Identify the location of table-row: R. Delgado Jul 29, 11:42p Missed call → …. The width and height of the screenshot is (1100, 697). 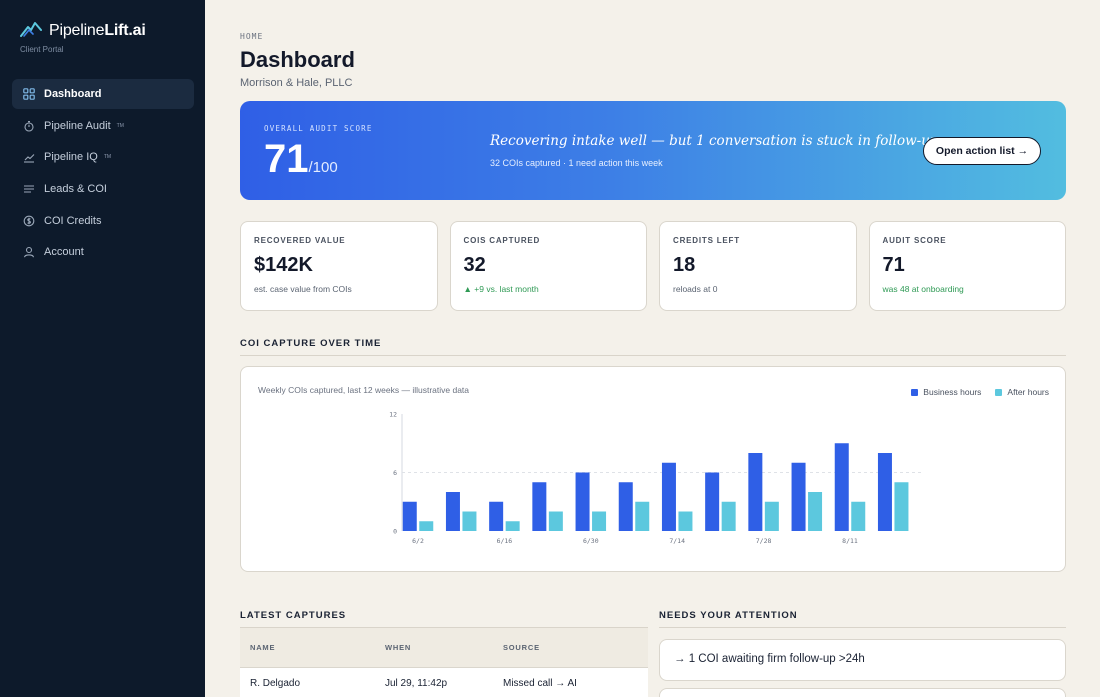
(444, 682).